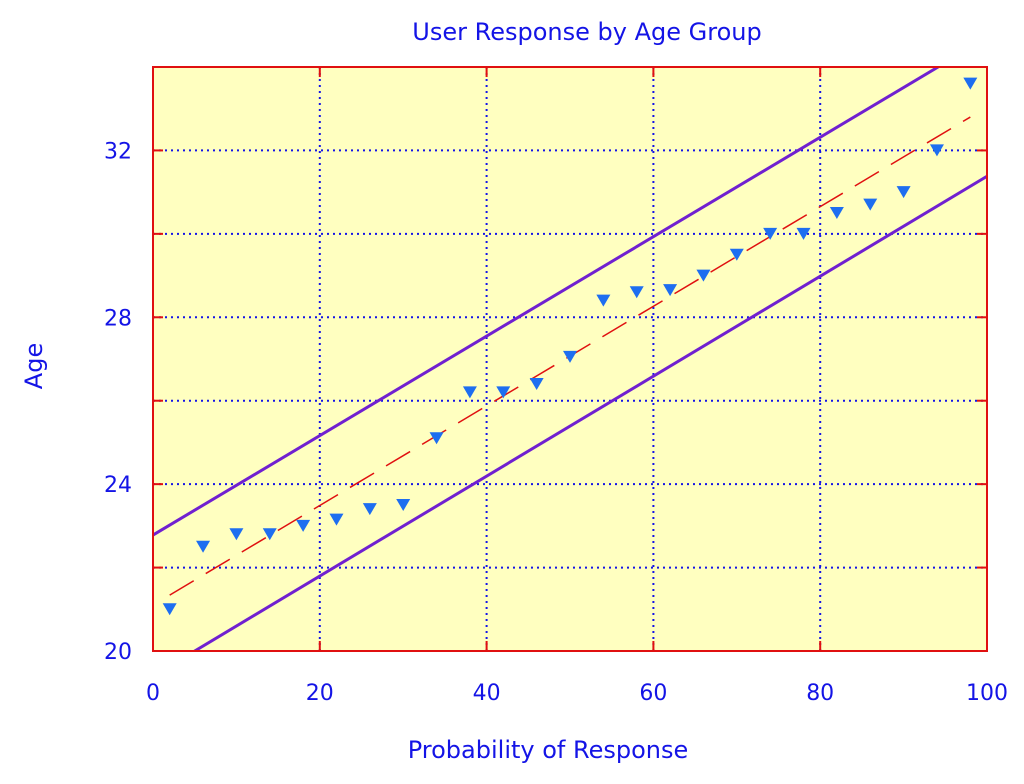 This screenshot has height=784, width=1024. Describe the element at coordinates (153, 693) in the screenshot. I see `x-tick-label: 0` at that location.